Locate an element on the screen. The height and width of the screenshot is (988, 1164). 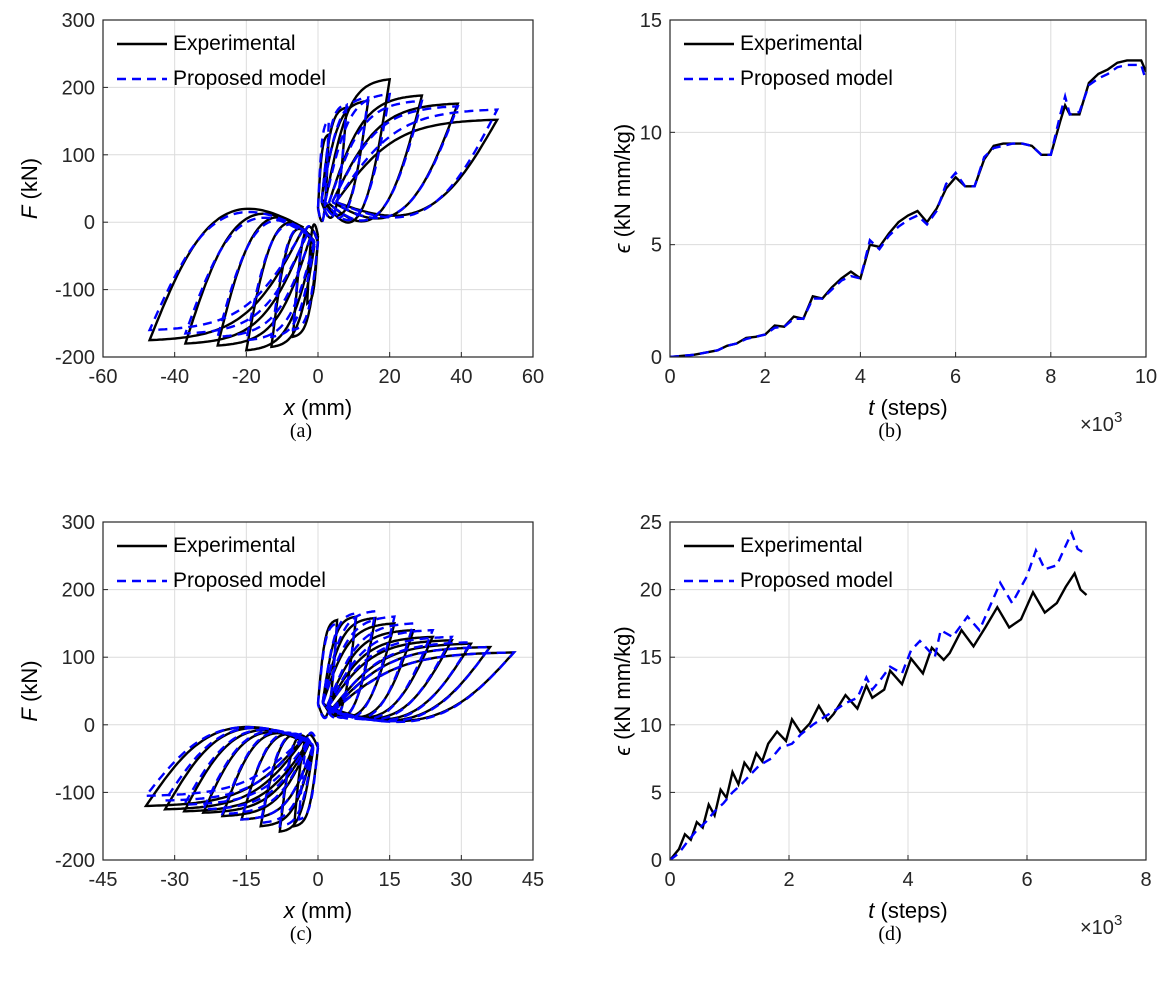
panel-caption: (a) is located at coordinates (301, 431).